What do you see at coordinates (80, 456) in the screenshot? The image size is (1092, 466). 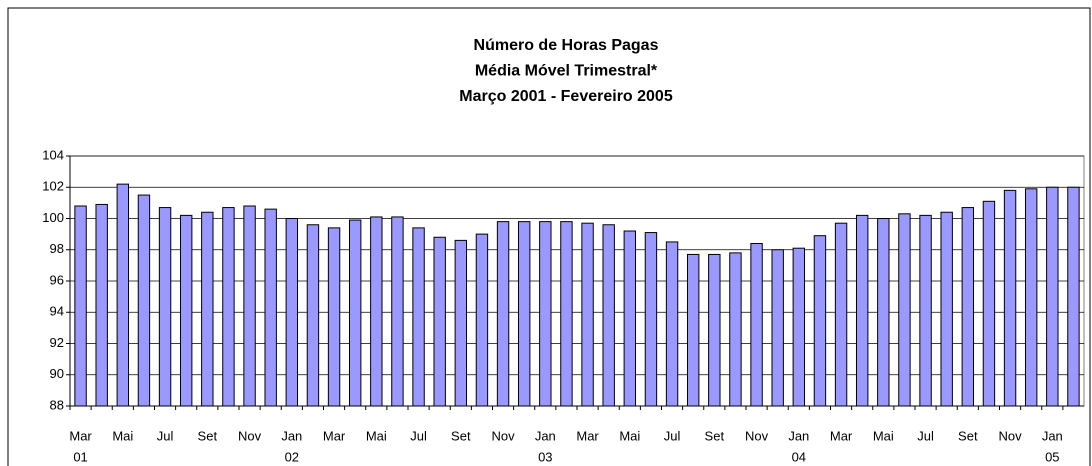 I see `x-year-label: 01` at bounding box center [80, 456].